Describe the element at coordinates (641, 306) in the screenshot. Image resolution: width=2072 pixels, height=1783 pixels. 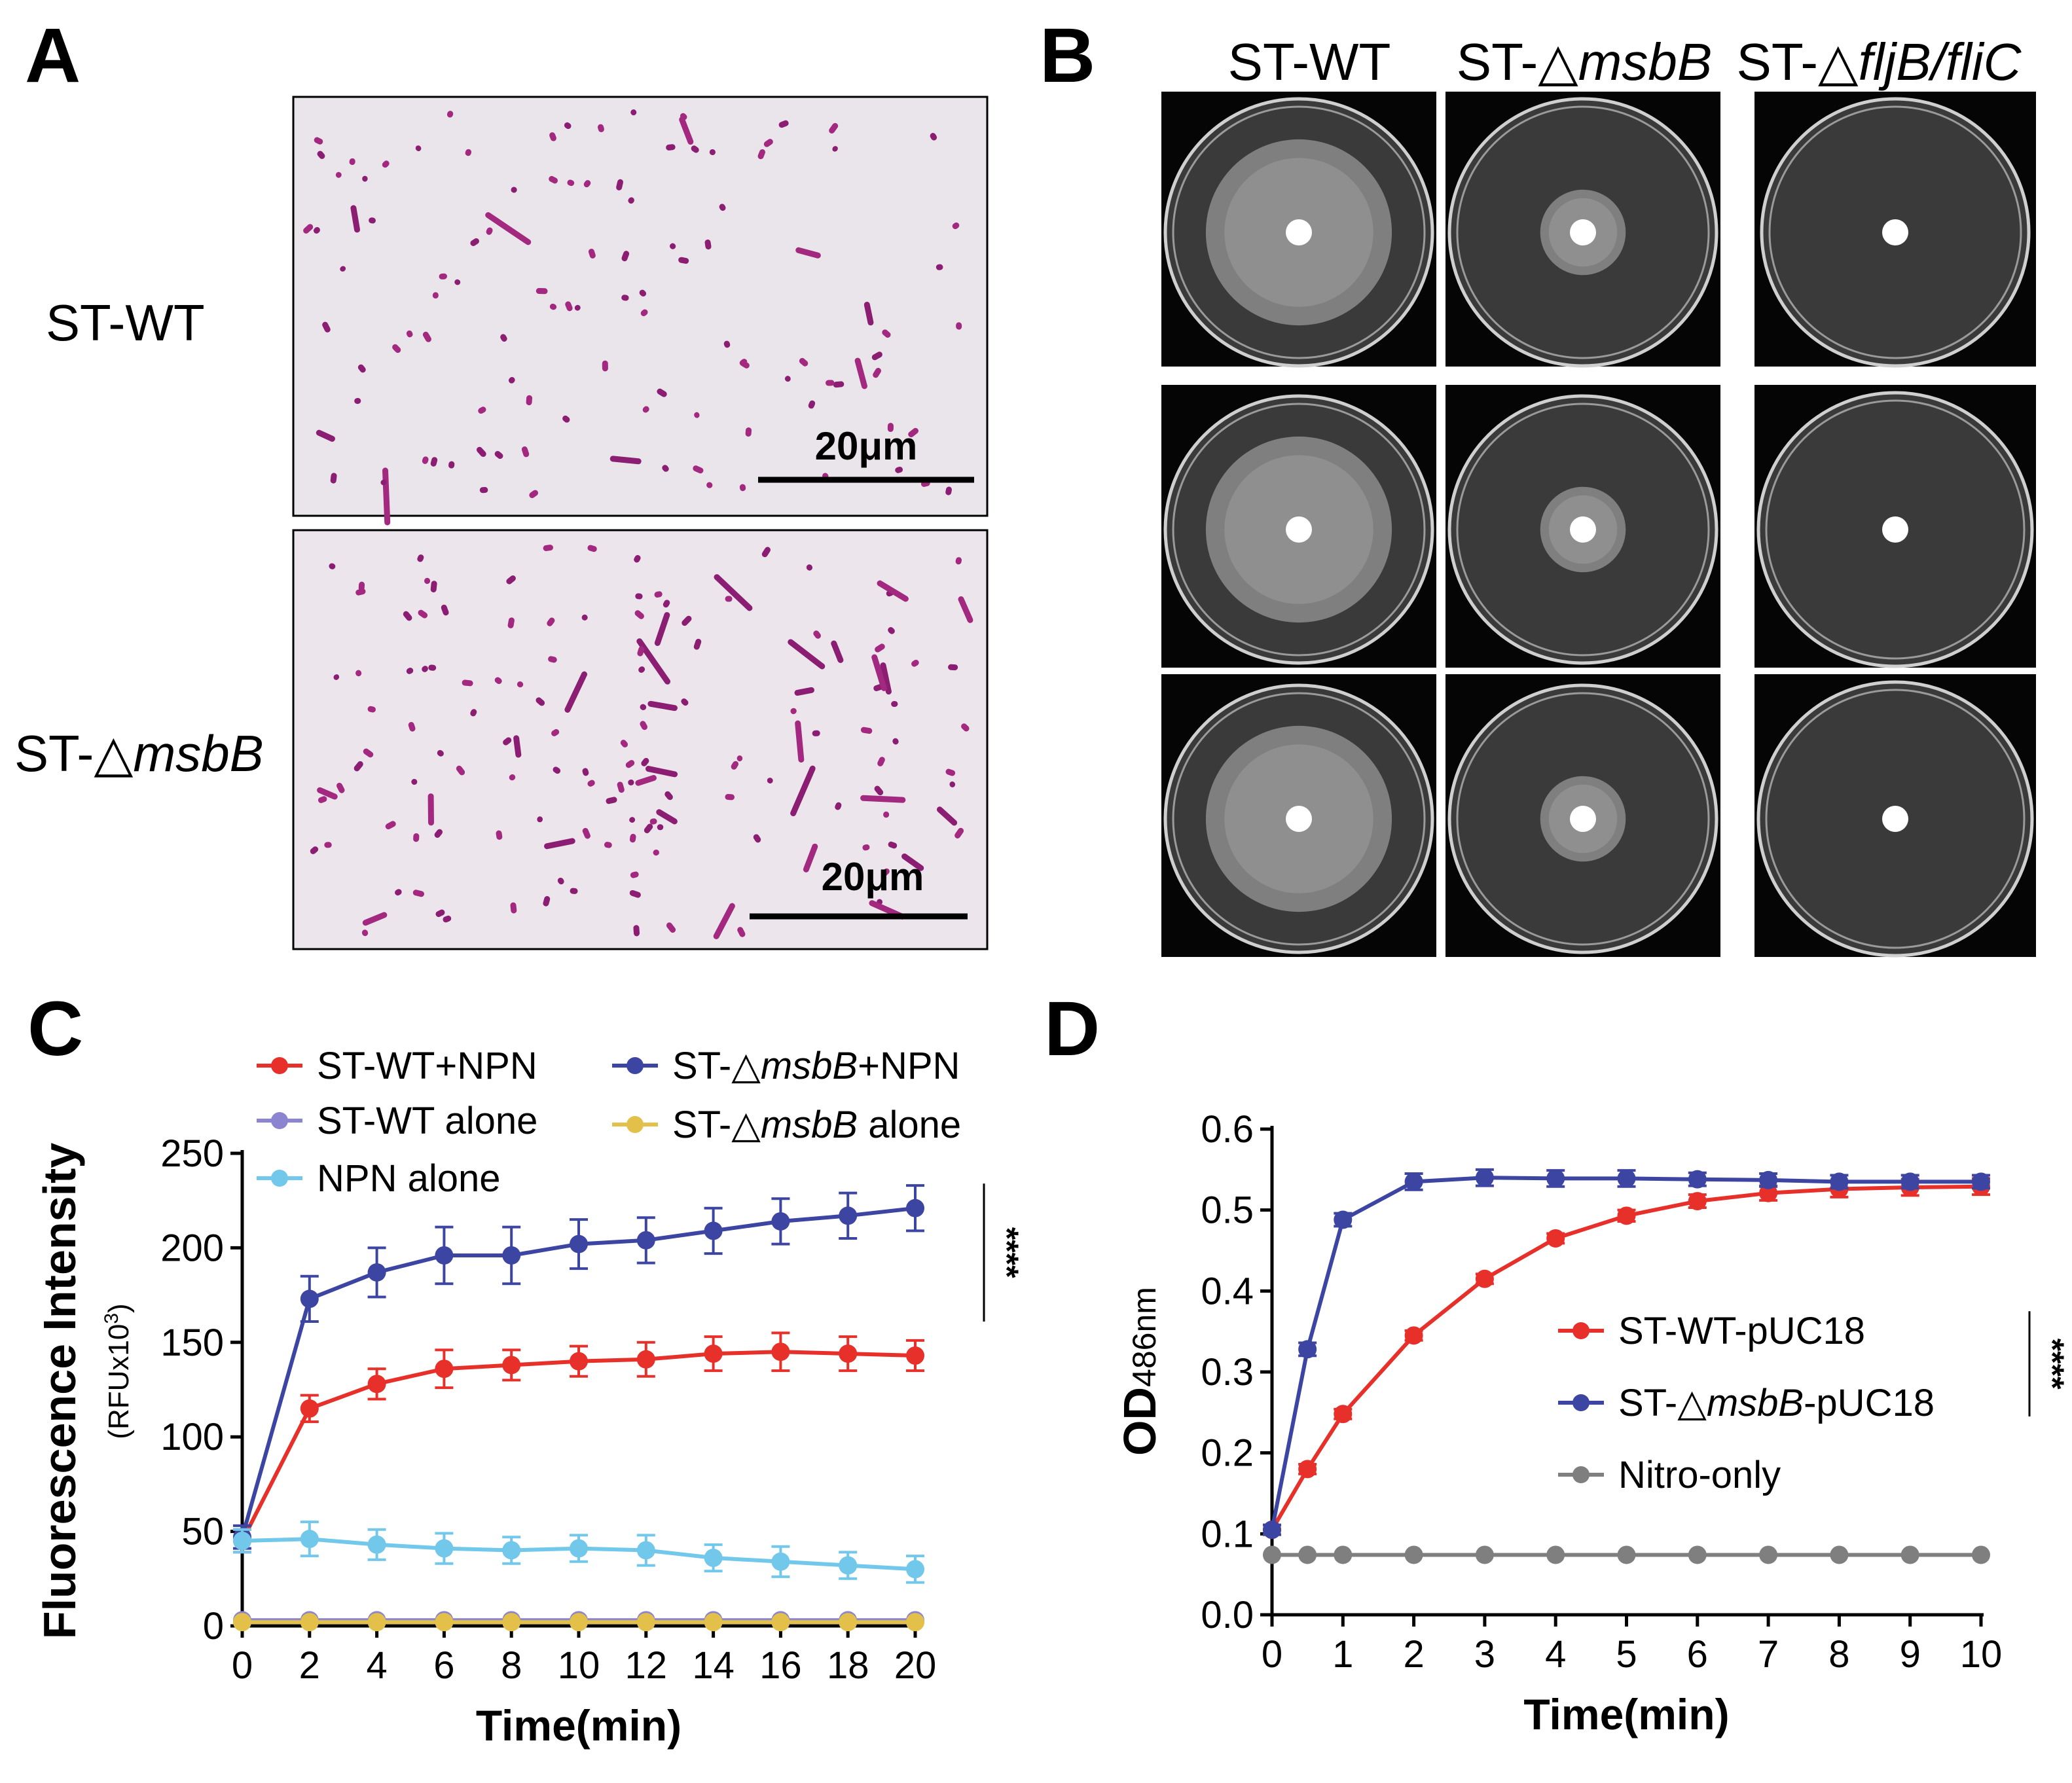
I see `micrograph-st-wt` at that location.